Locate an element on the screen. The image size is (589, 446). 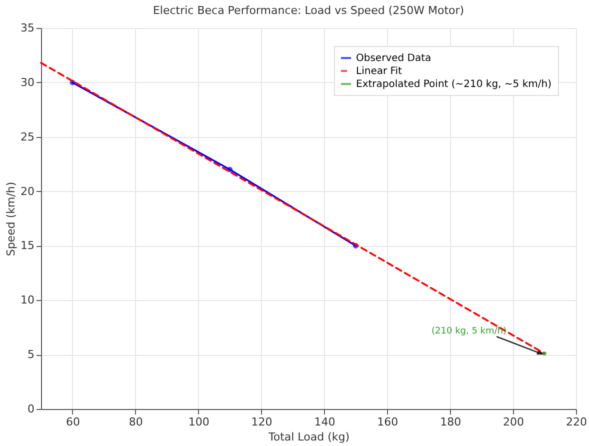
legend-label: Extrapolated Point (~210 kg, ~5 km/h) is located at coordinates (454, 84).